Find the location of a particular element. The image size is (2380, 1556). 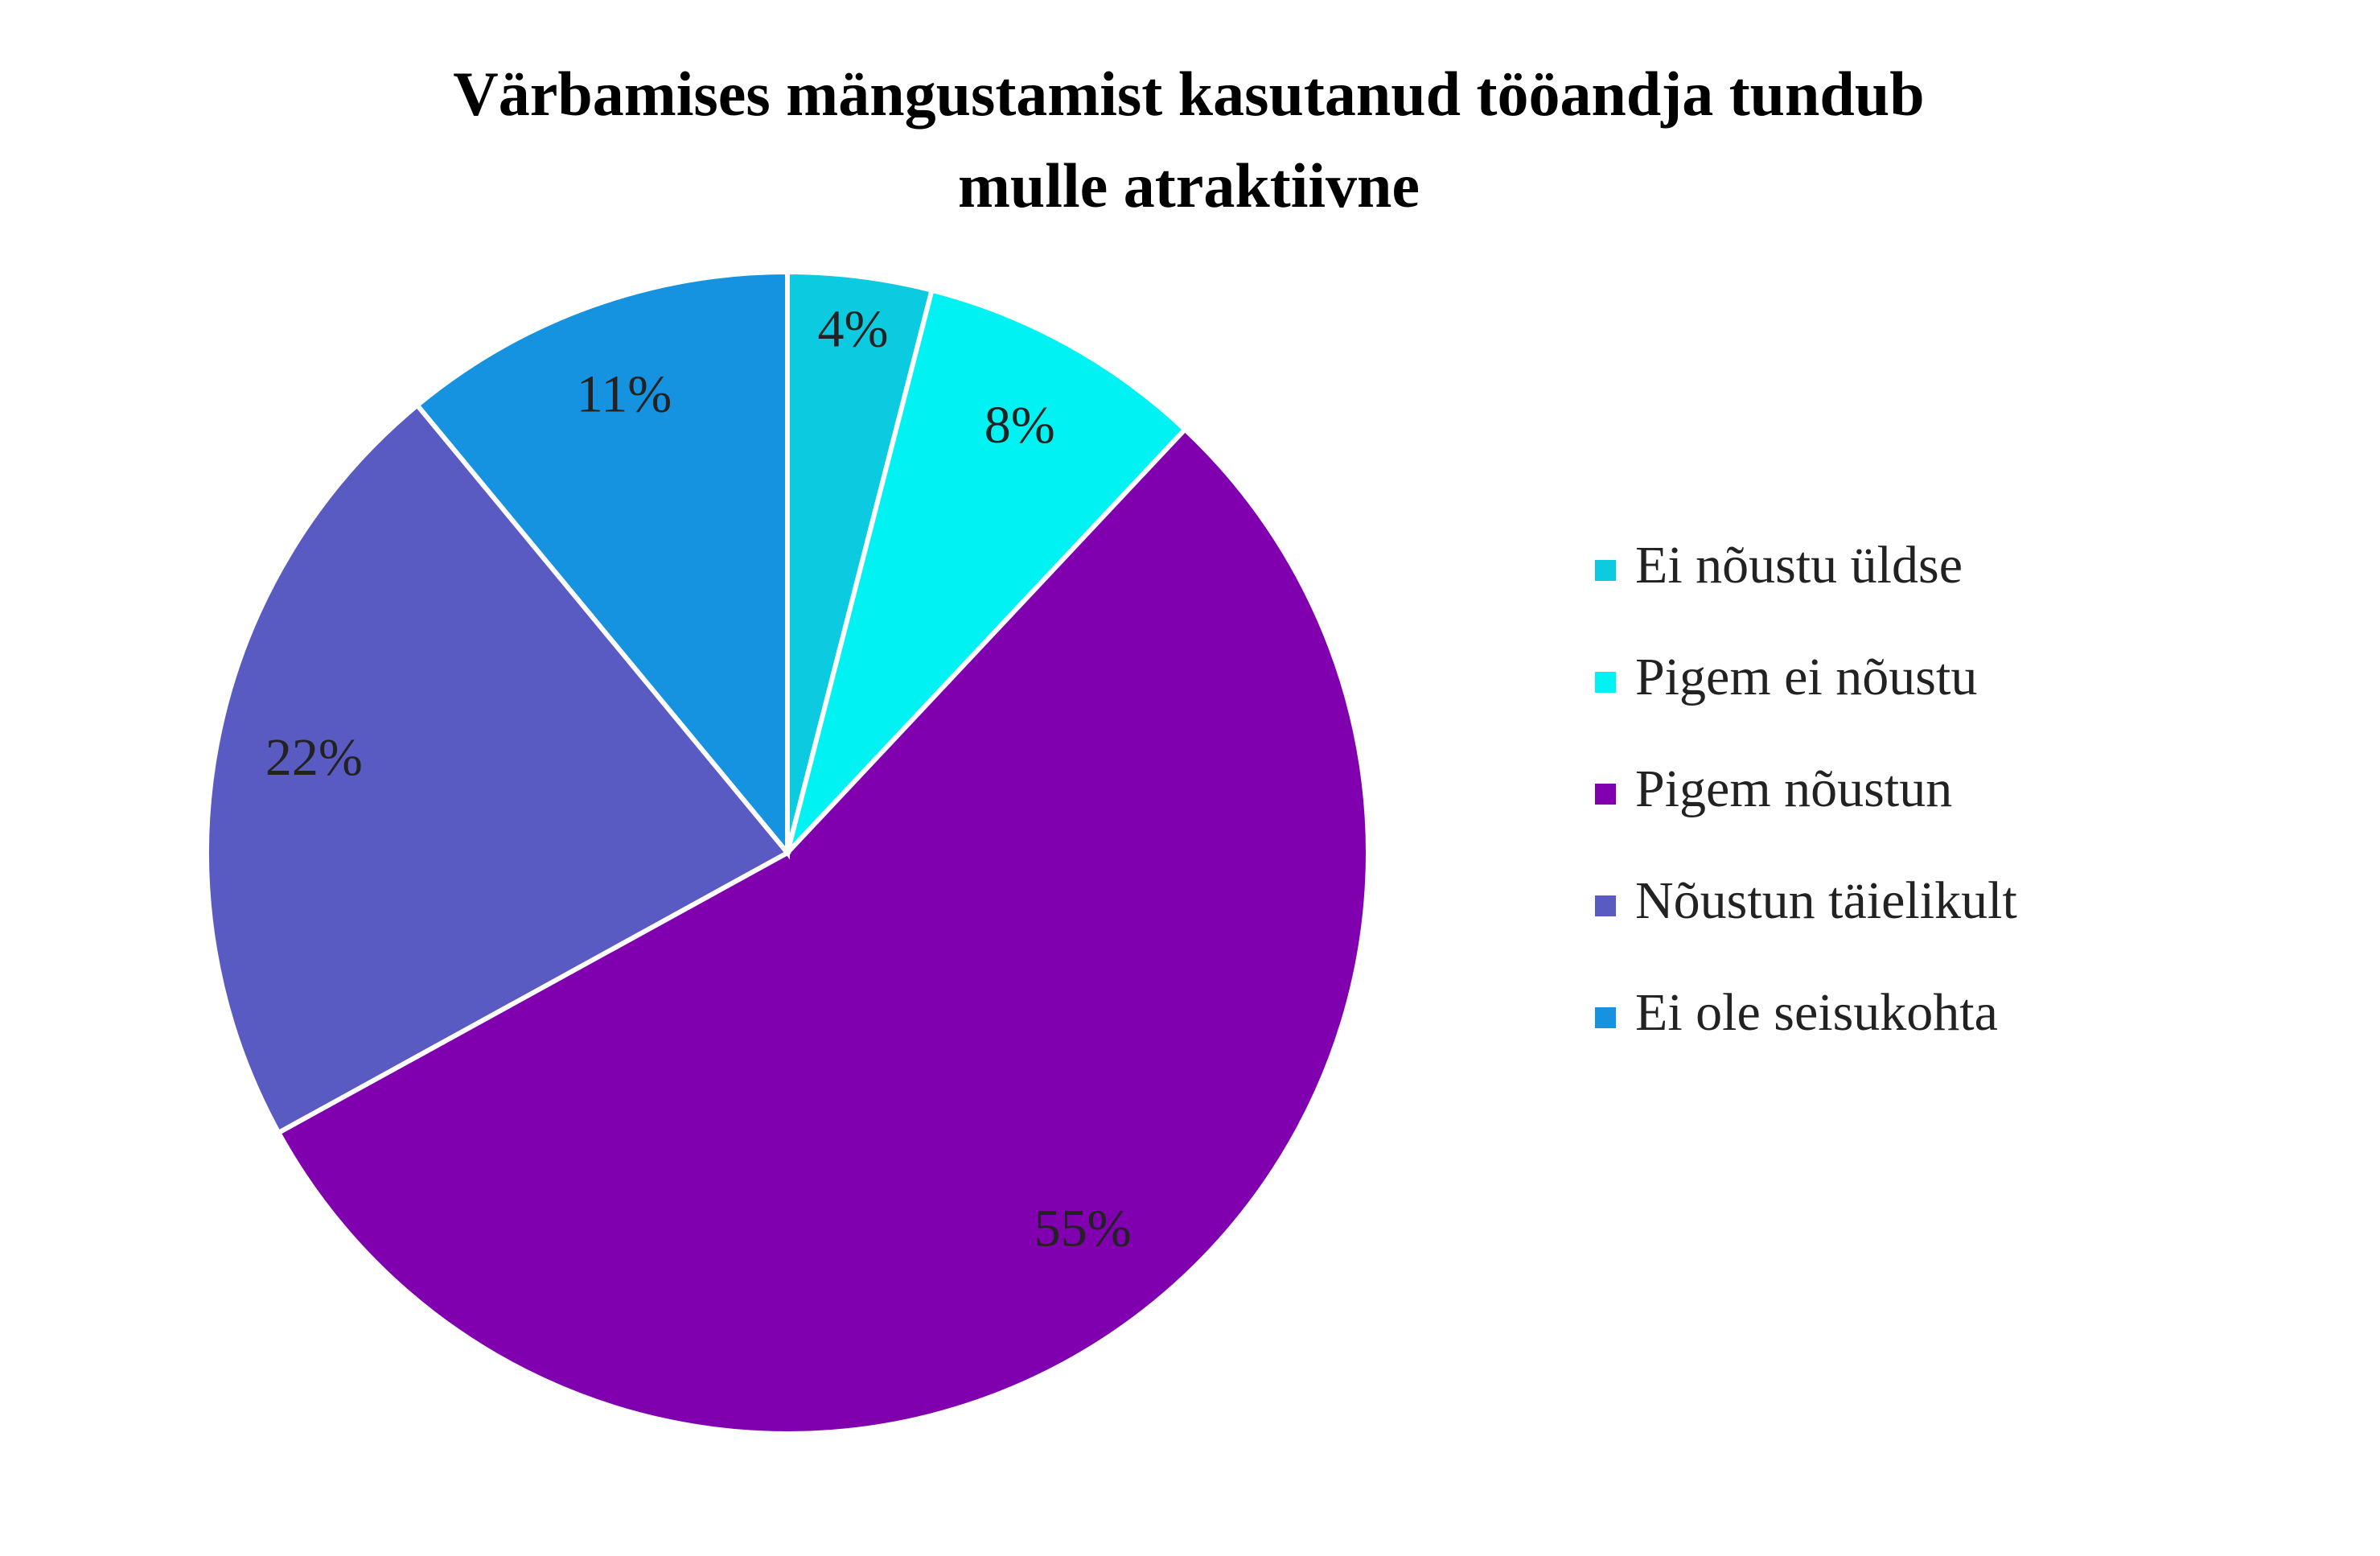

legend-label: Ei nõustu üldse is located at coordinates (1799, 565).